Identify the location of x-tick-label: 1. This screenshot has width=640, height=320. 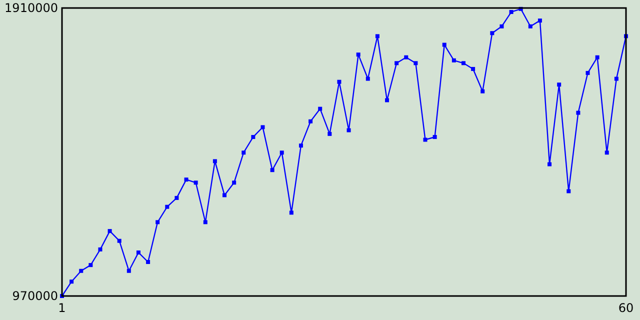
(62, 308).